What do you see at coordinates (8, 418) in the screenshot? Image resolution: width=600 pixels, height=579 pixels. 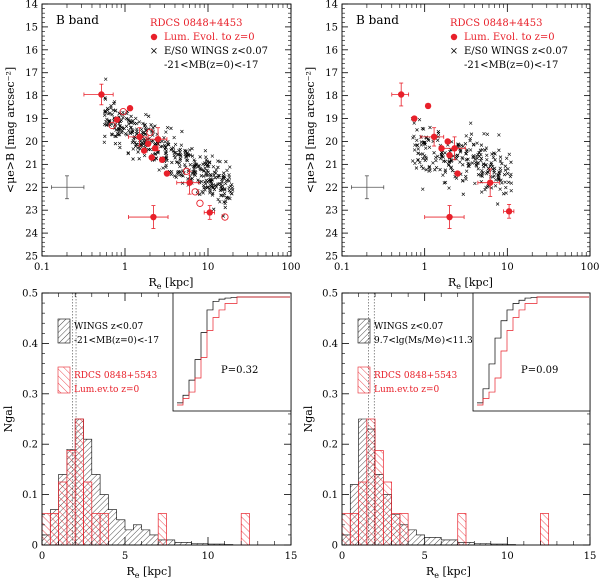 I see `y-axis-label: Ngal` at bounding box center [8, 418].